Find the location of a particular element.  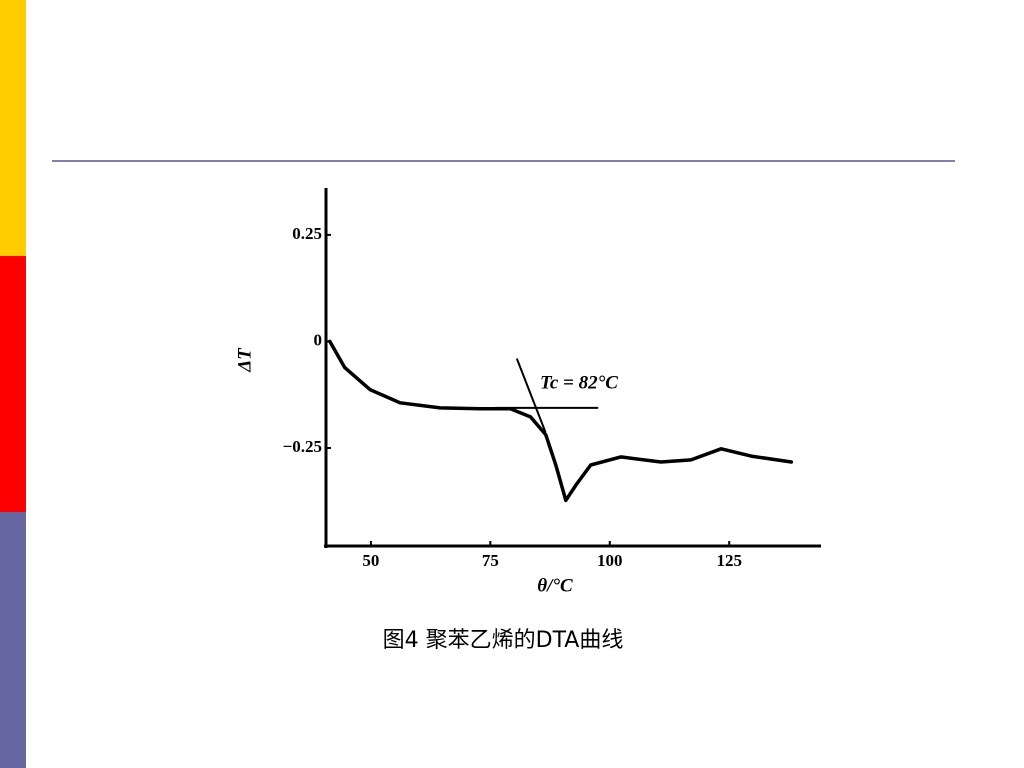

annotation: Tc = 82°C is located at coordinates (579, 382).